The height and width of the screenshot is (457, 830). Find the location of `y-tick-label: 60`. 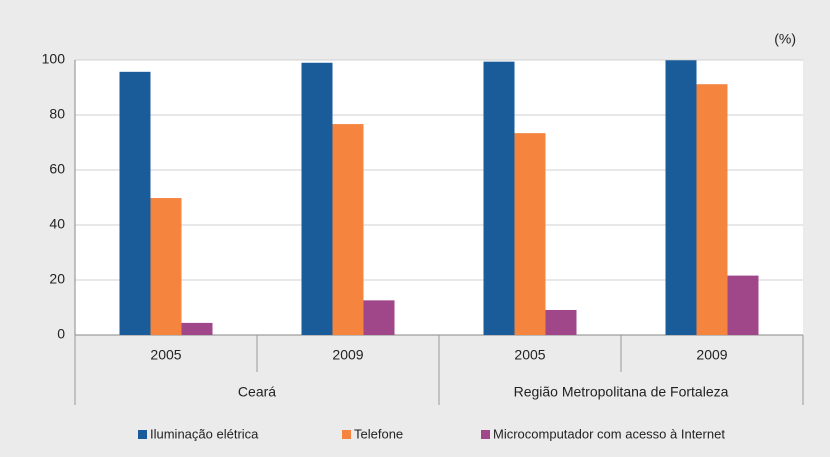

y-tick-label: 60 is located at coordinates (57, 169).